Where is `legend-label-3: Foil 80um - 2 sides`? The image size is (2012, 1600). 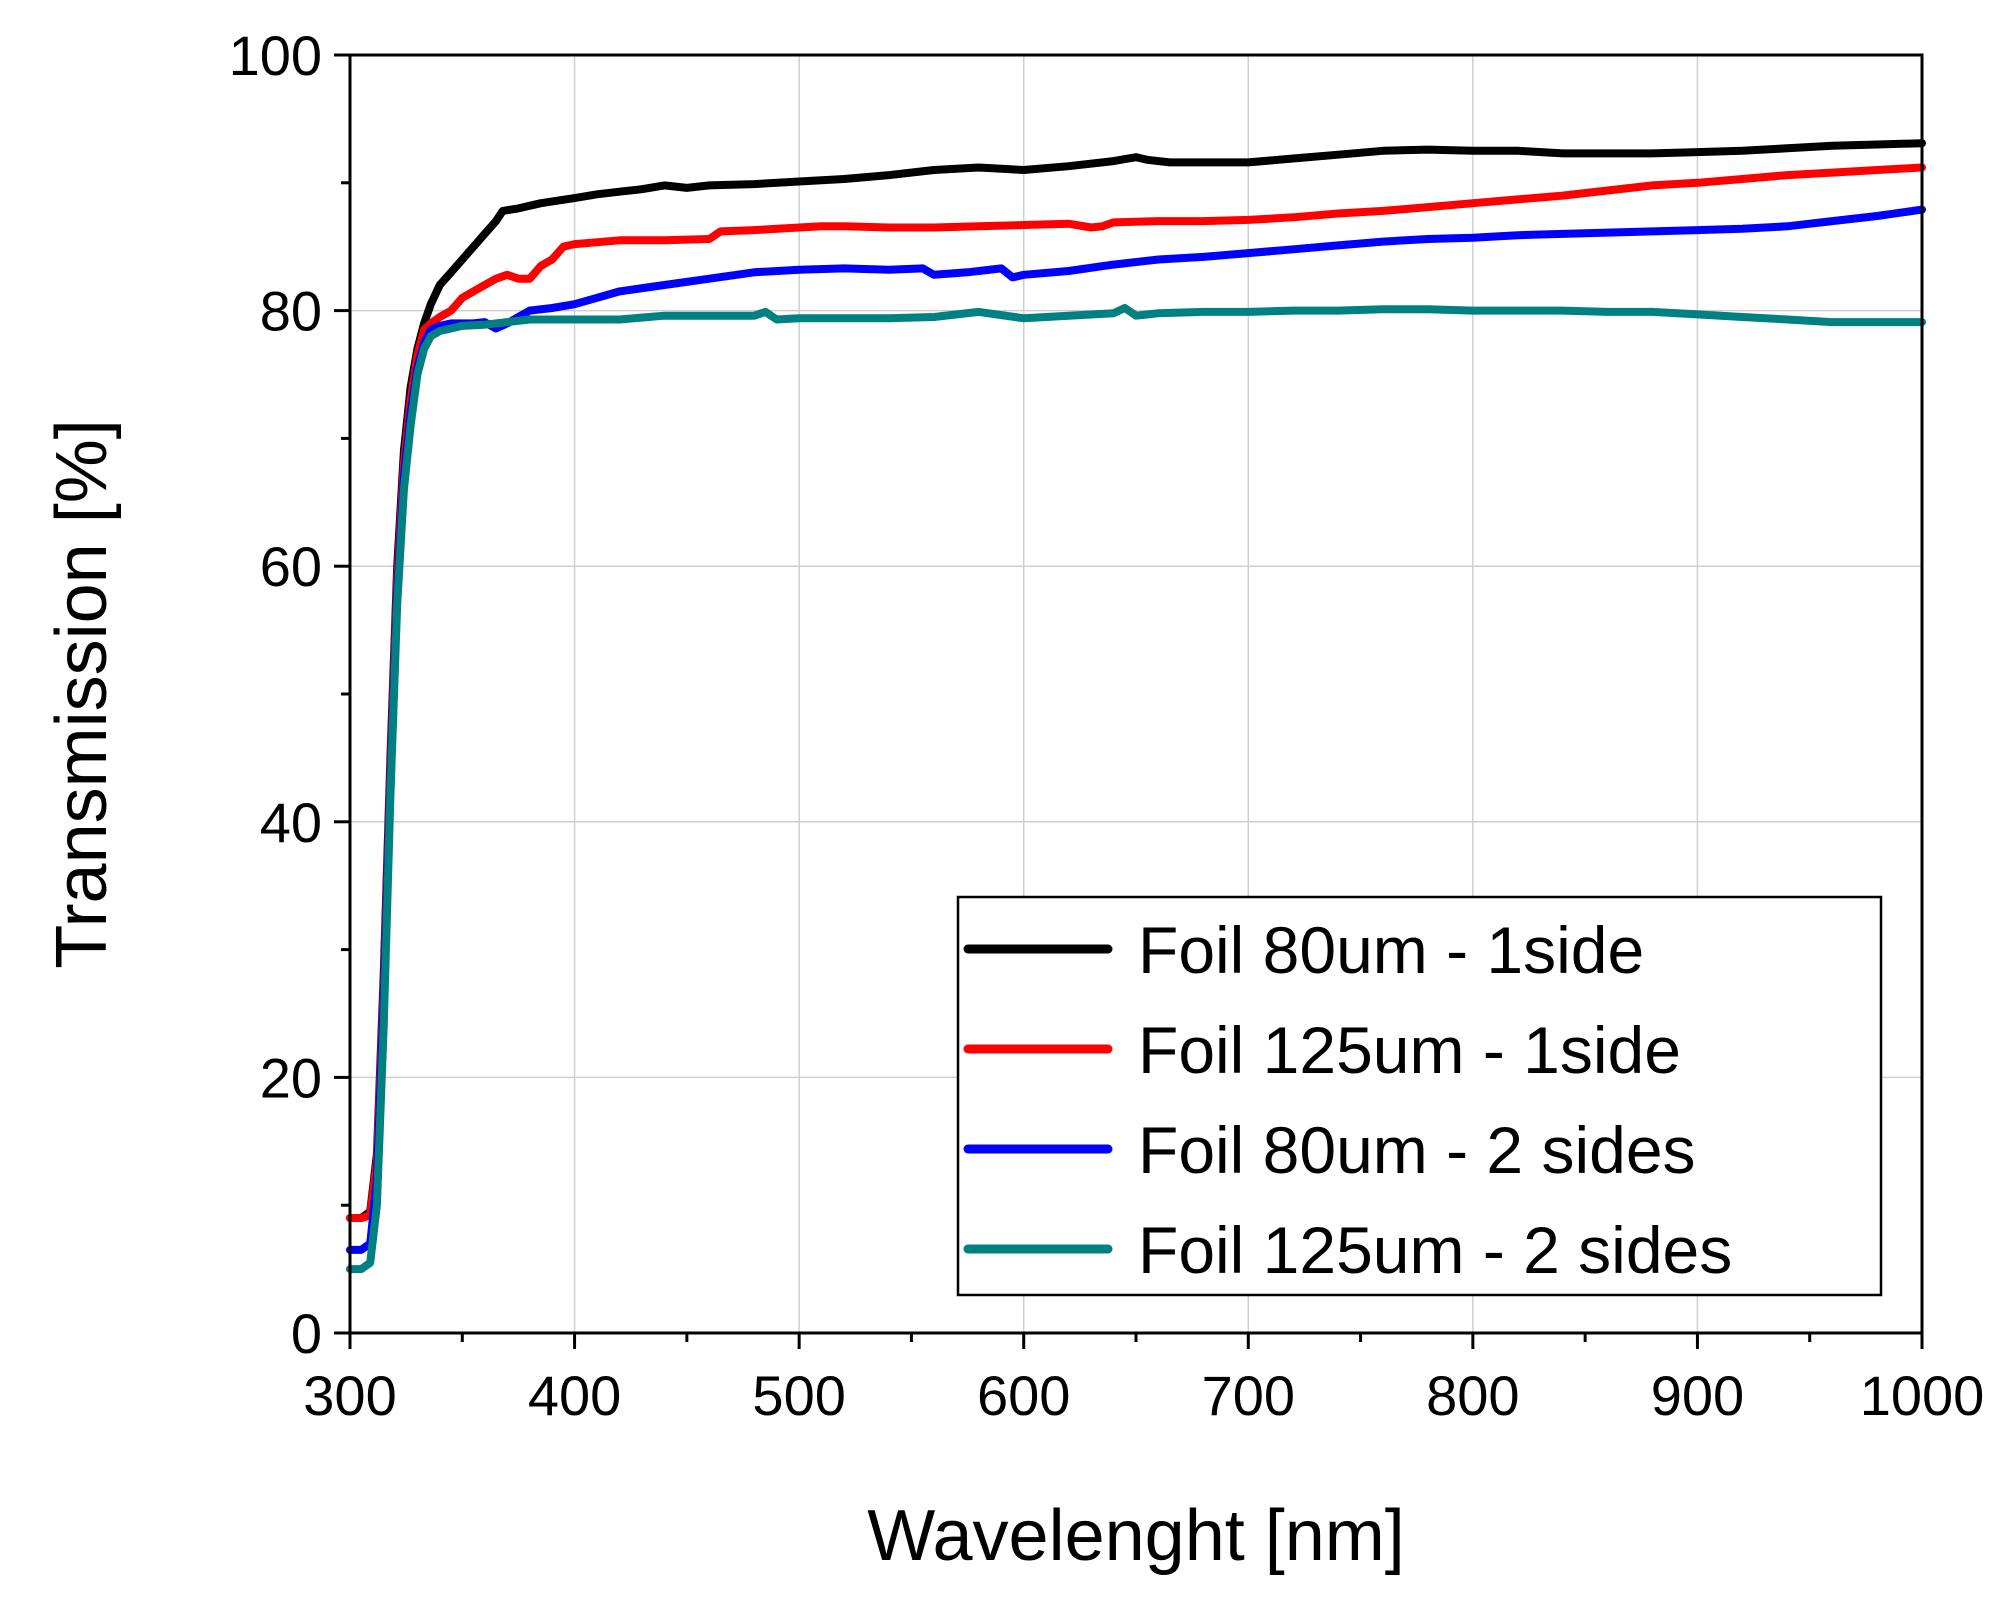
legend-label-3: Foil 80um - 2 sides is located at coordinates (1417, 1150).